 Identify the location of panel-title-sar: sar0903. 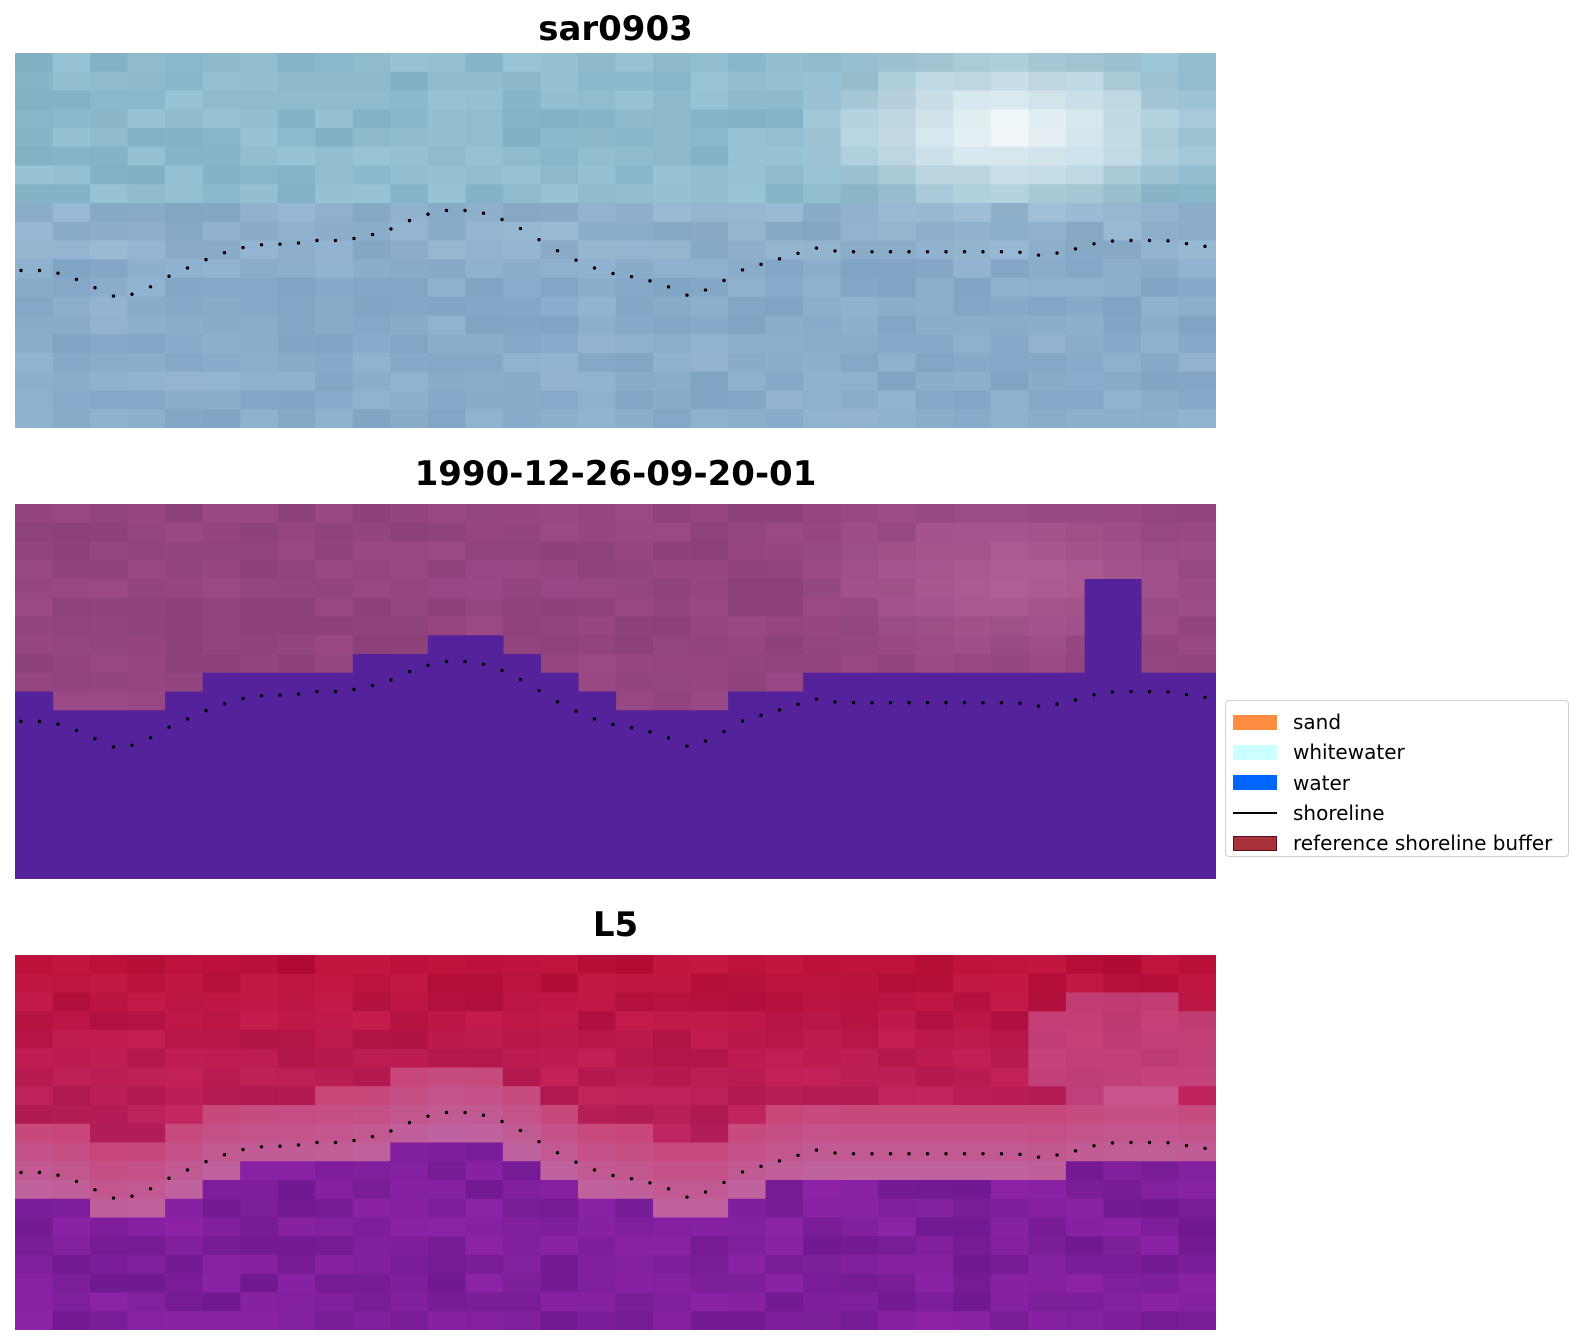
(615, 29).